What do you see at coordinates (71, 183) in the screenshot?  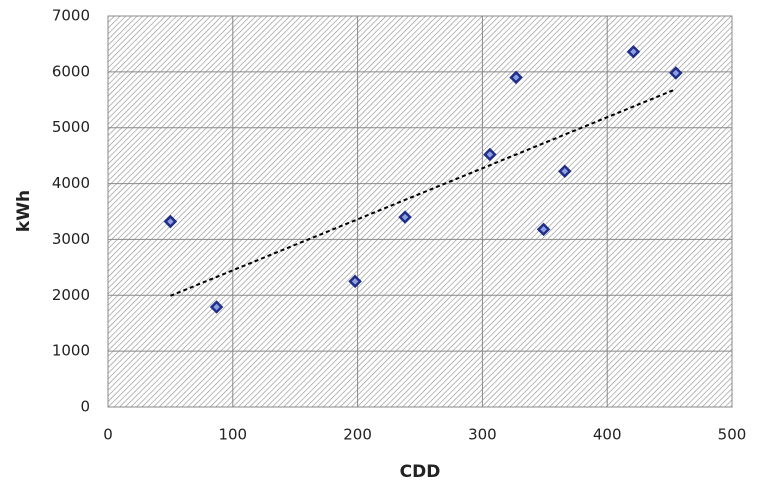 I see `y-tick-label: 4000` at bounding box center [71, 183].